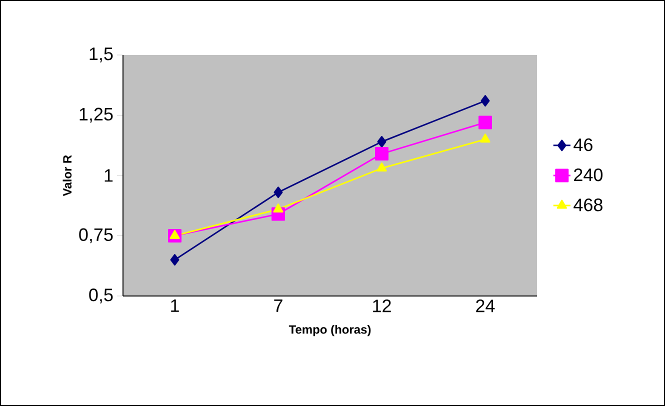 The width and height of the screenshot is (665, 406). Describe the element at coordinates (96, 236) in the screenshot. I see `y-tick-label: 0,75` at that location.